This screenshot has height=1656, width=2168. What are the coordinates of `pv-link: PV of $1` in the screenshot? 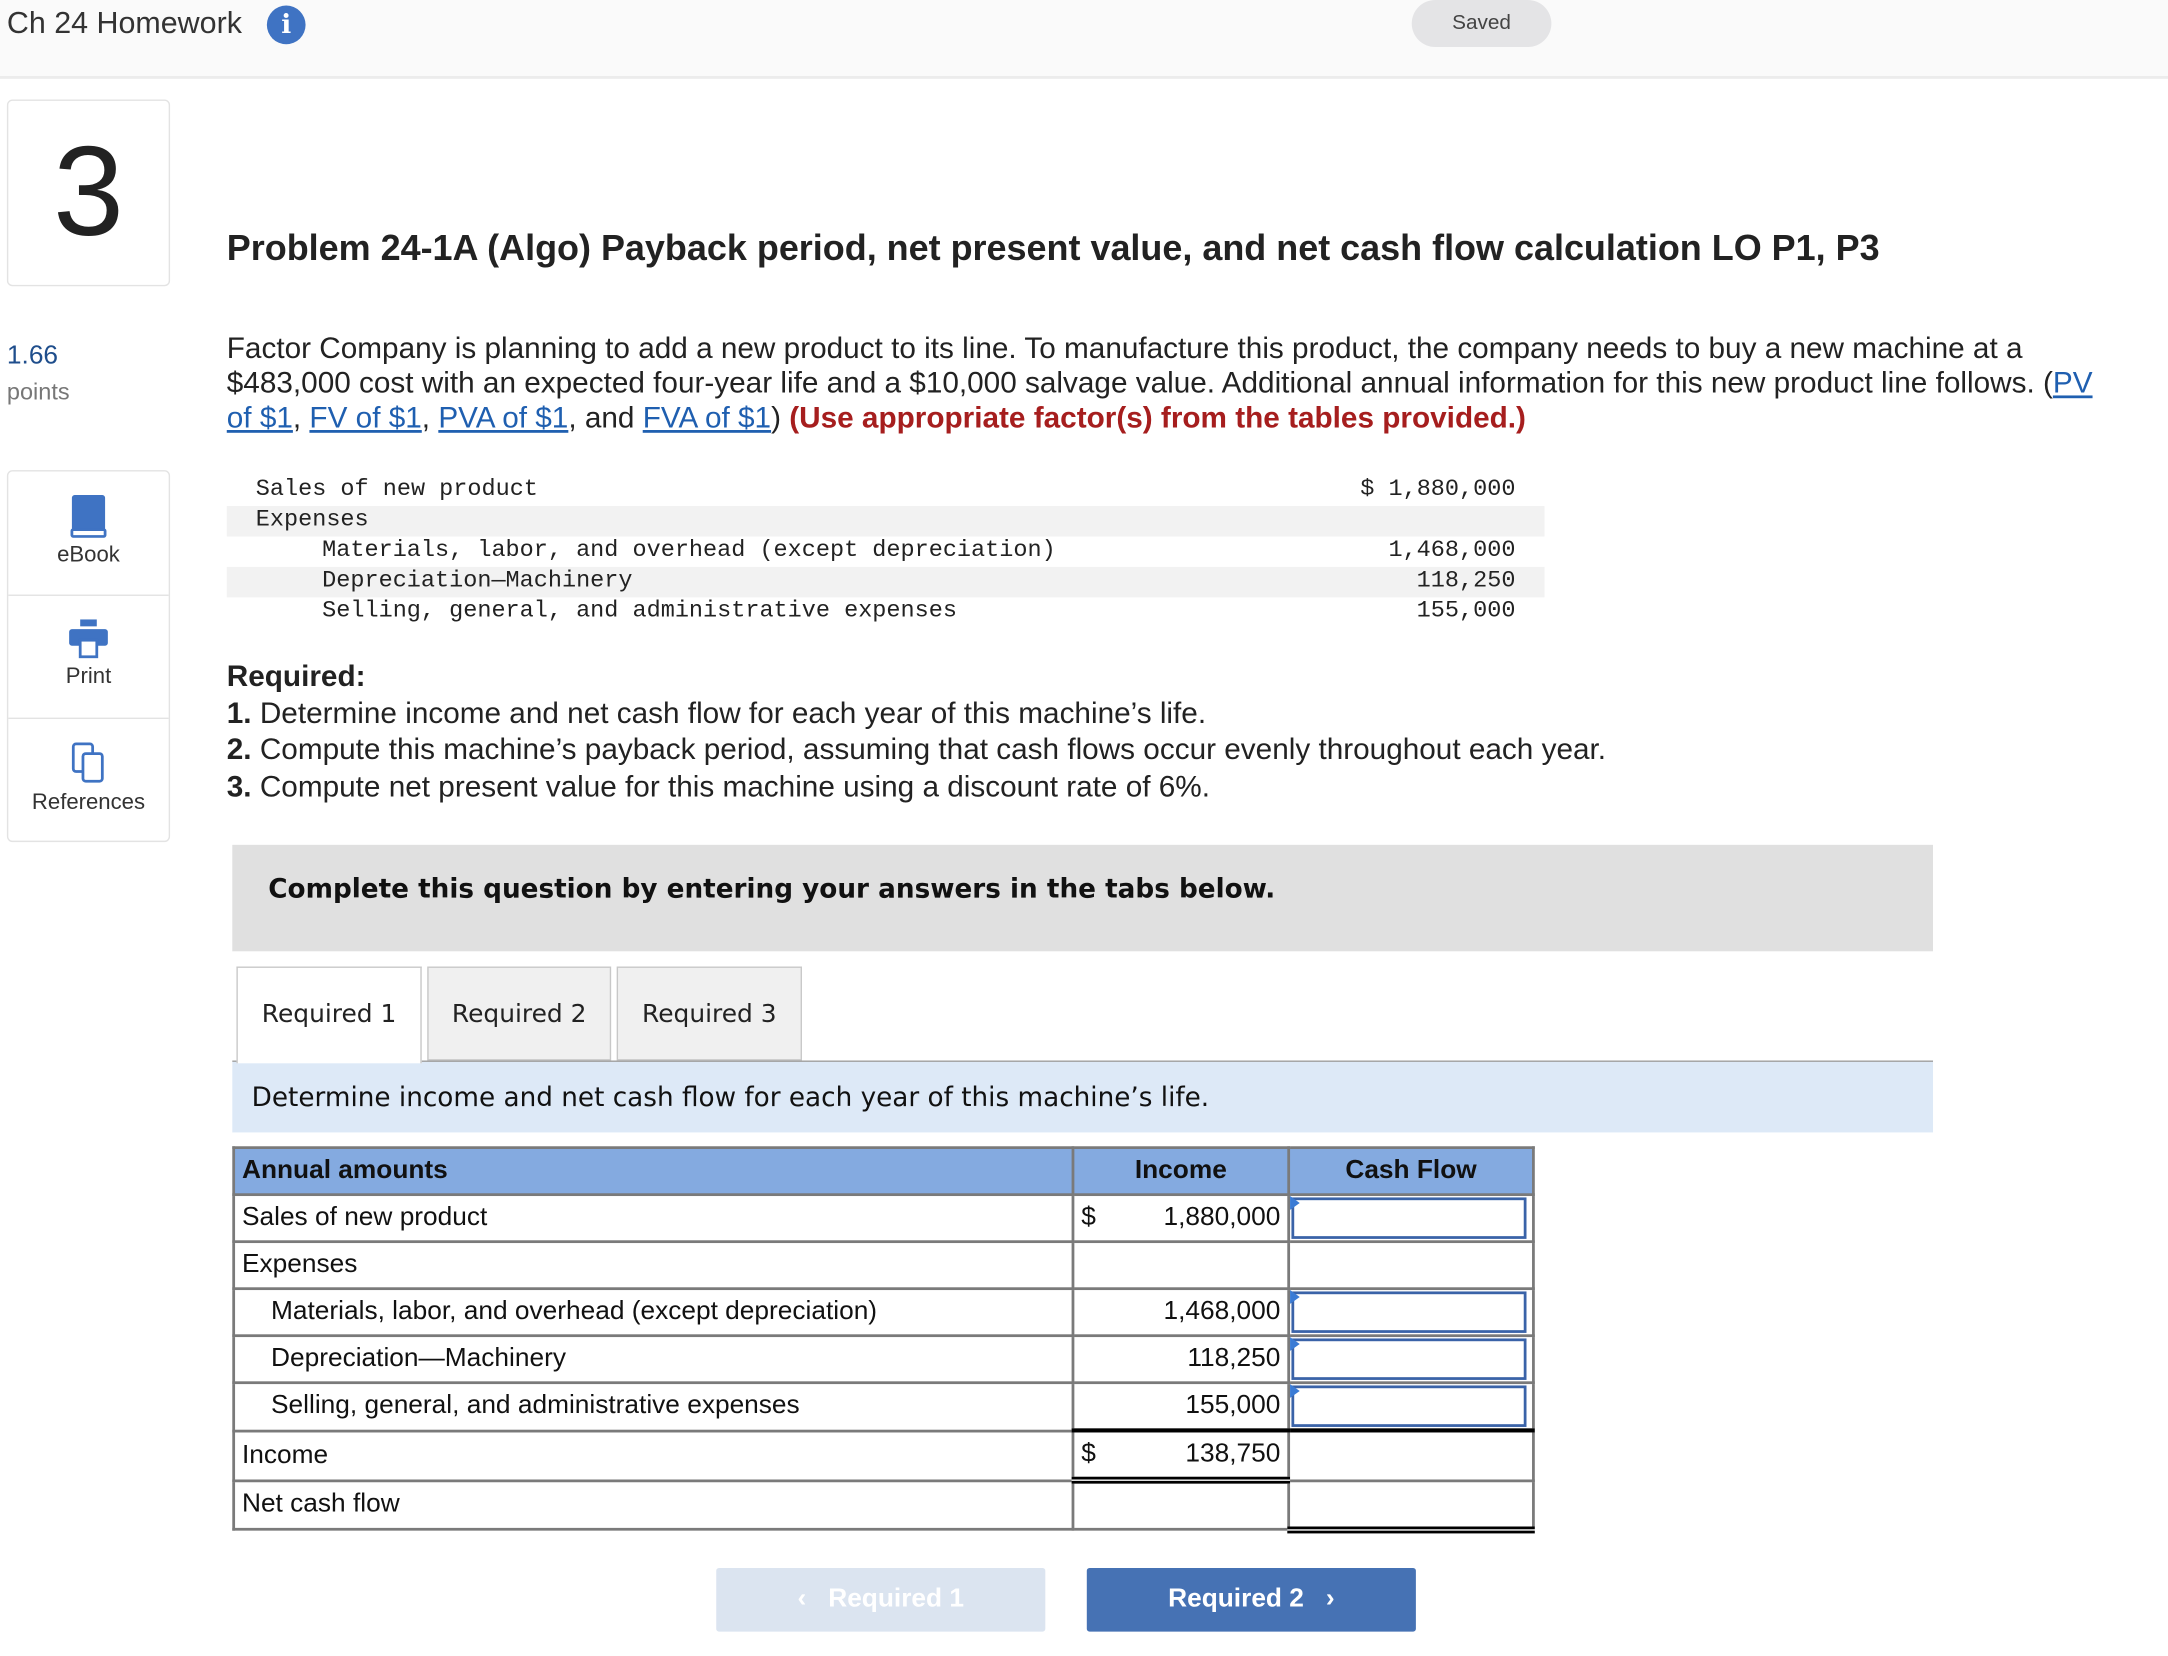 It's located at (1159, 400).